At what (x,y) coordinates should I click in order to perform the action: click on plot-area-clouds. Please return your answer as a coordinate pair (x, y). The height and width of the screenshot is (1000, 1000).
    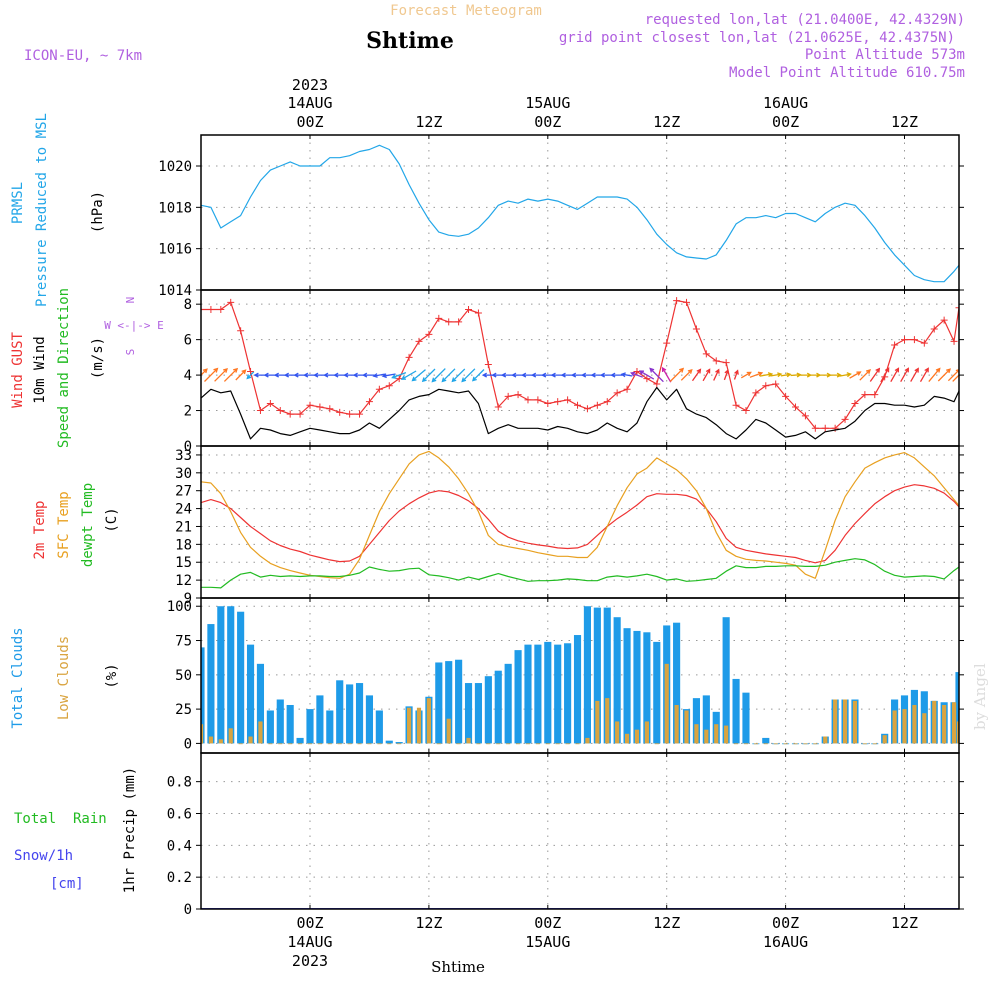
    Looking at the image, I should click on (580, 675).